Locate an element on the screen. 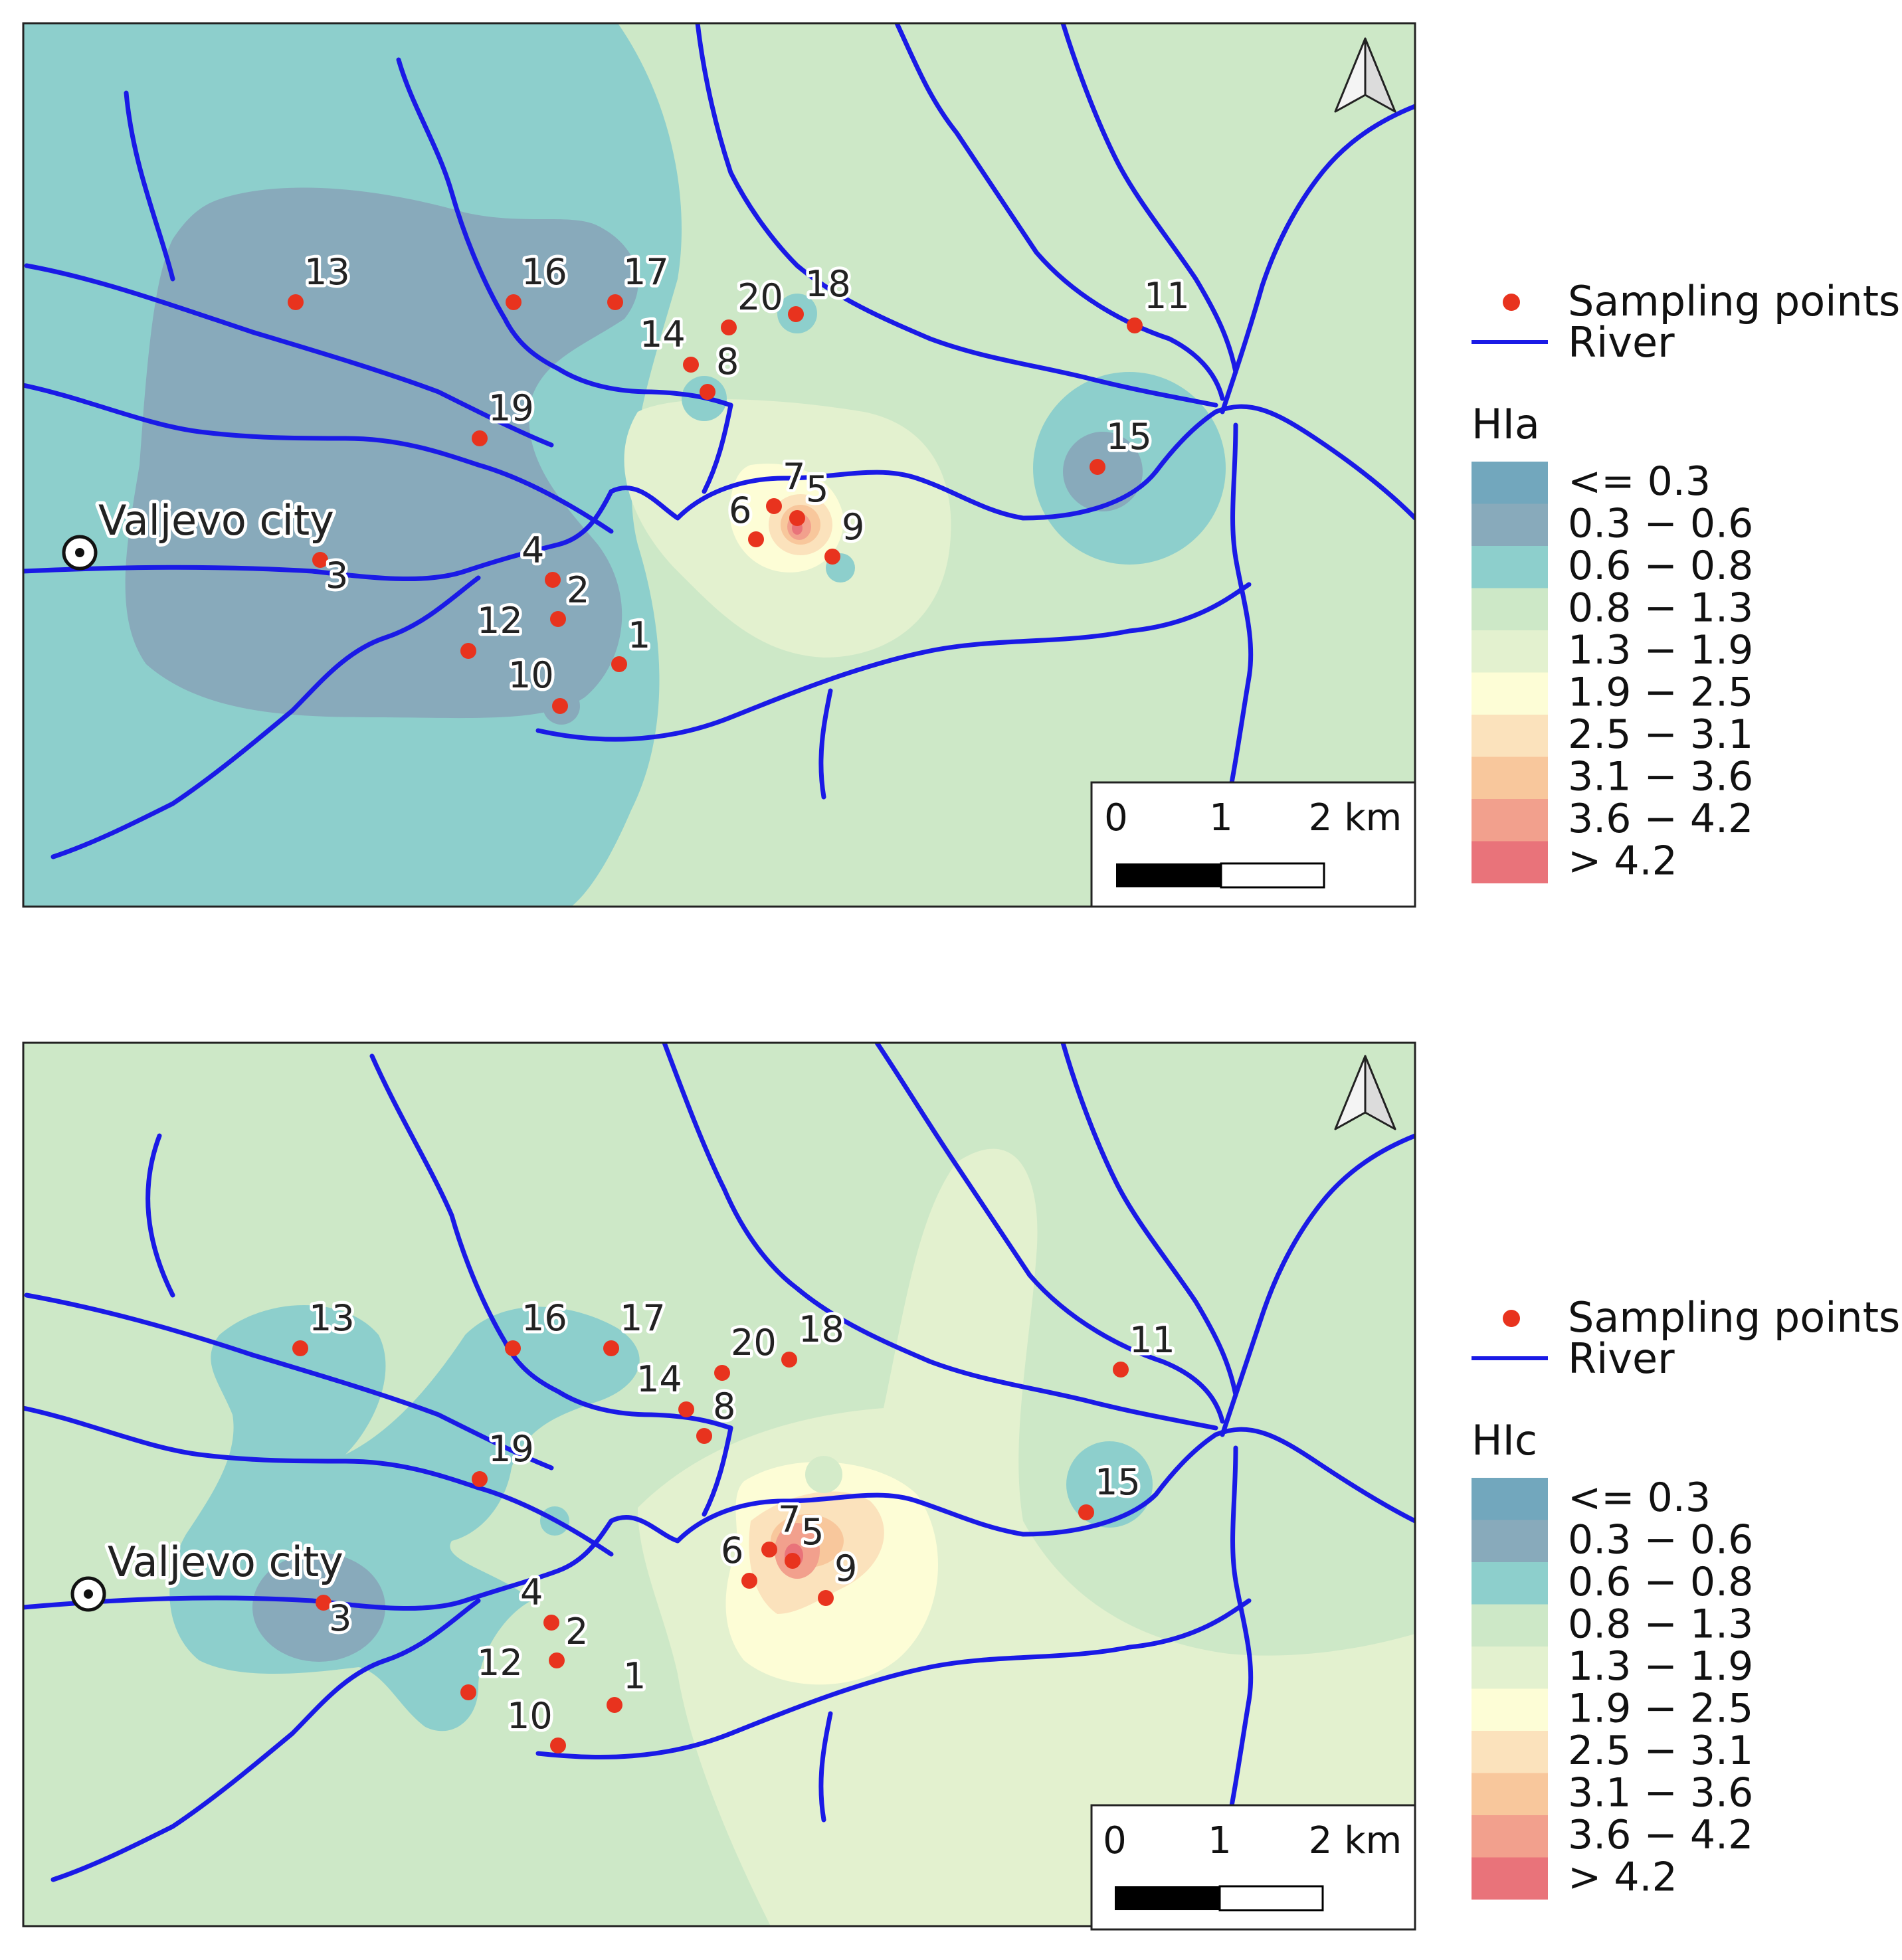 The height and width of the screenshot is (1960, 1902). hia-scalebar: 0 1 2 km is located at coordinates (1253, 845).